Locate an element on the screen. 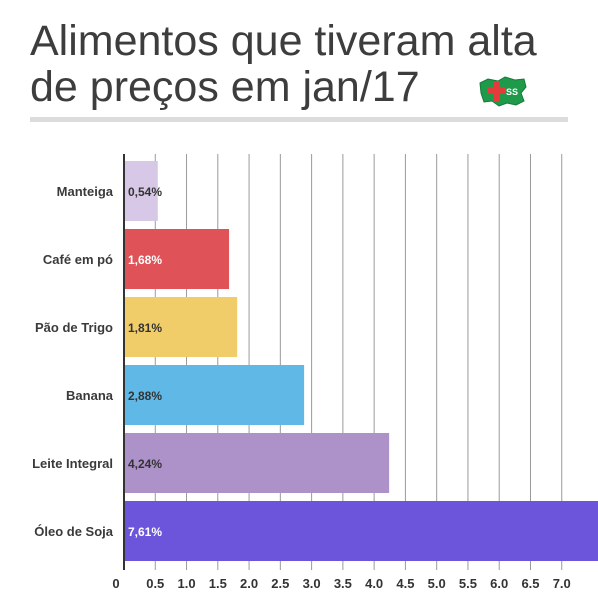  x-tick-label: 4.5 is located at coordinates (405, 583).